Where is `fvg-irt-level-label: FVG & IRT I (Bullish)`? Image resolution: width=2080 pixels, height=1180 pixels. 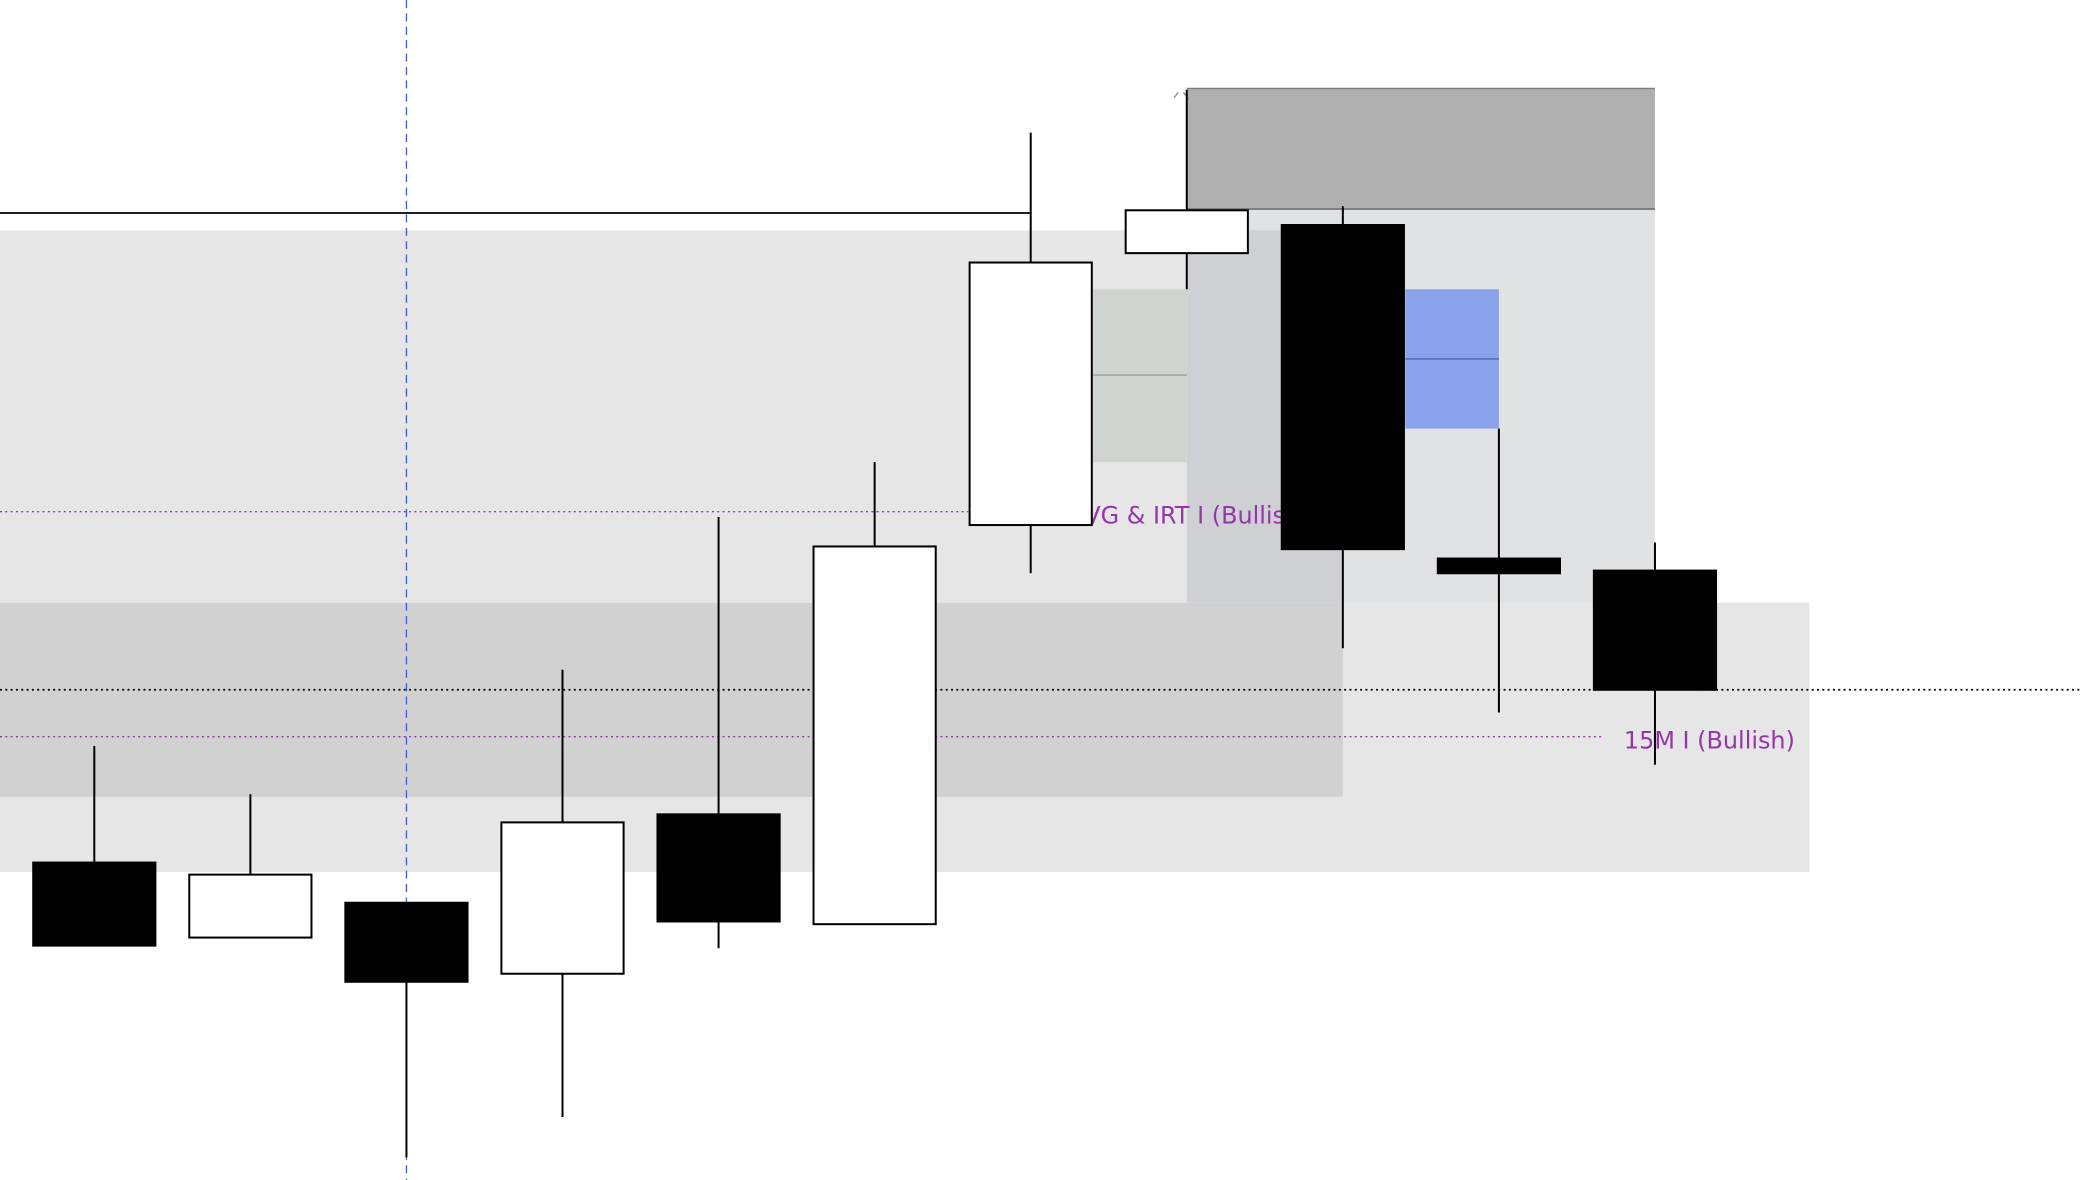
fvg-irt-level-label: FVG & IRT I (Bullish) is located at coordinates (1190, 516).